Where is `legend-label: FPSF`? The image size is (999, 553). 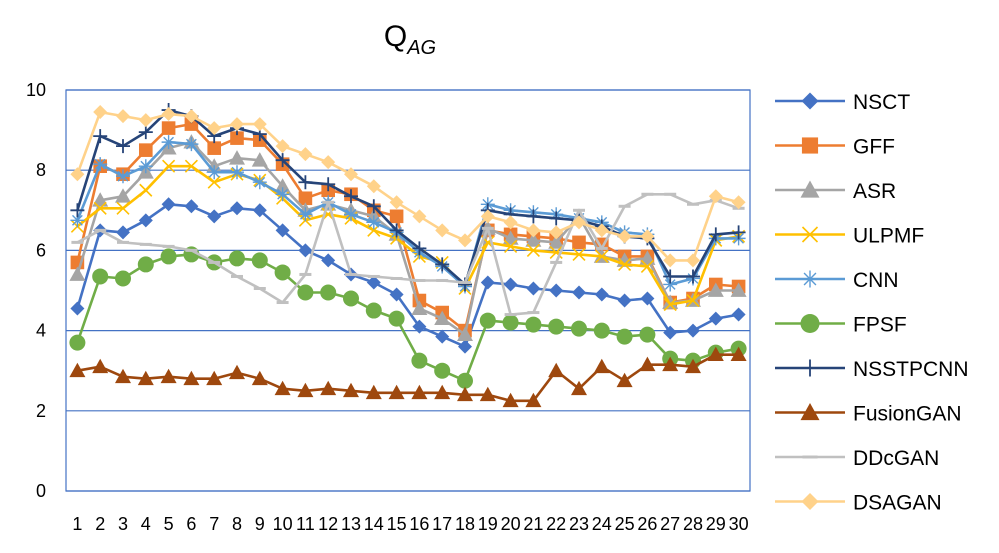
legend-label: FPSF is located at coordinates (880, 325).